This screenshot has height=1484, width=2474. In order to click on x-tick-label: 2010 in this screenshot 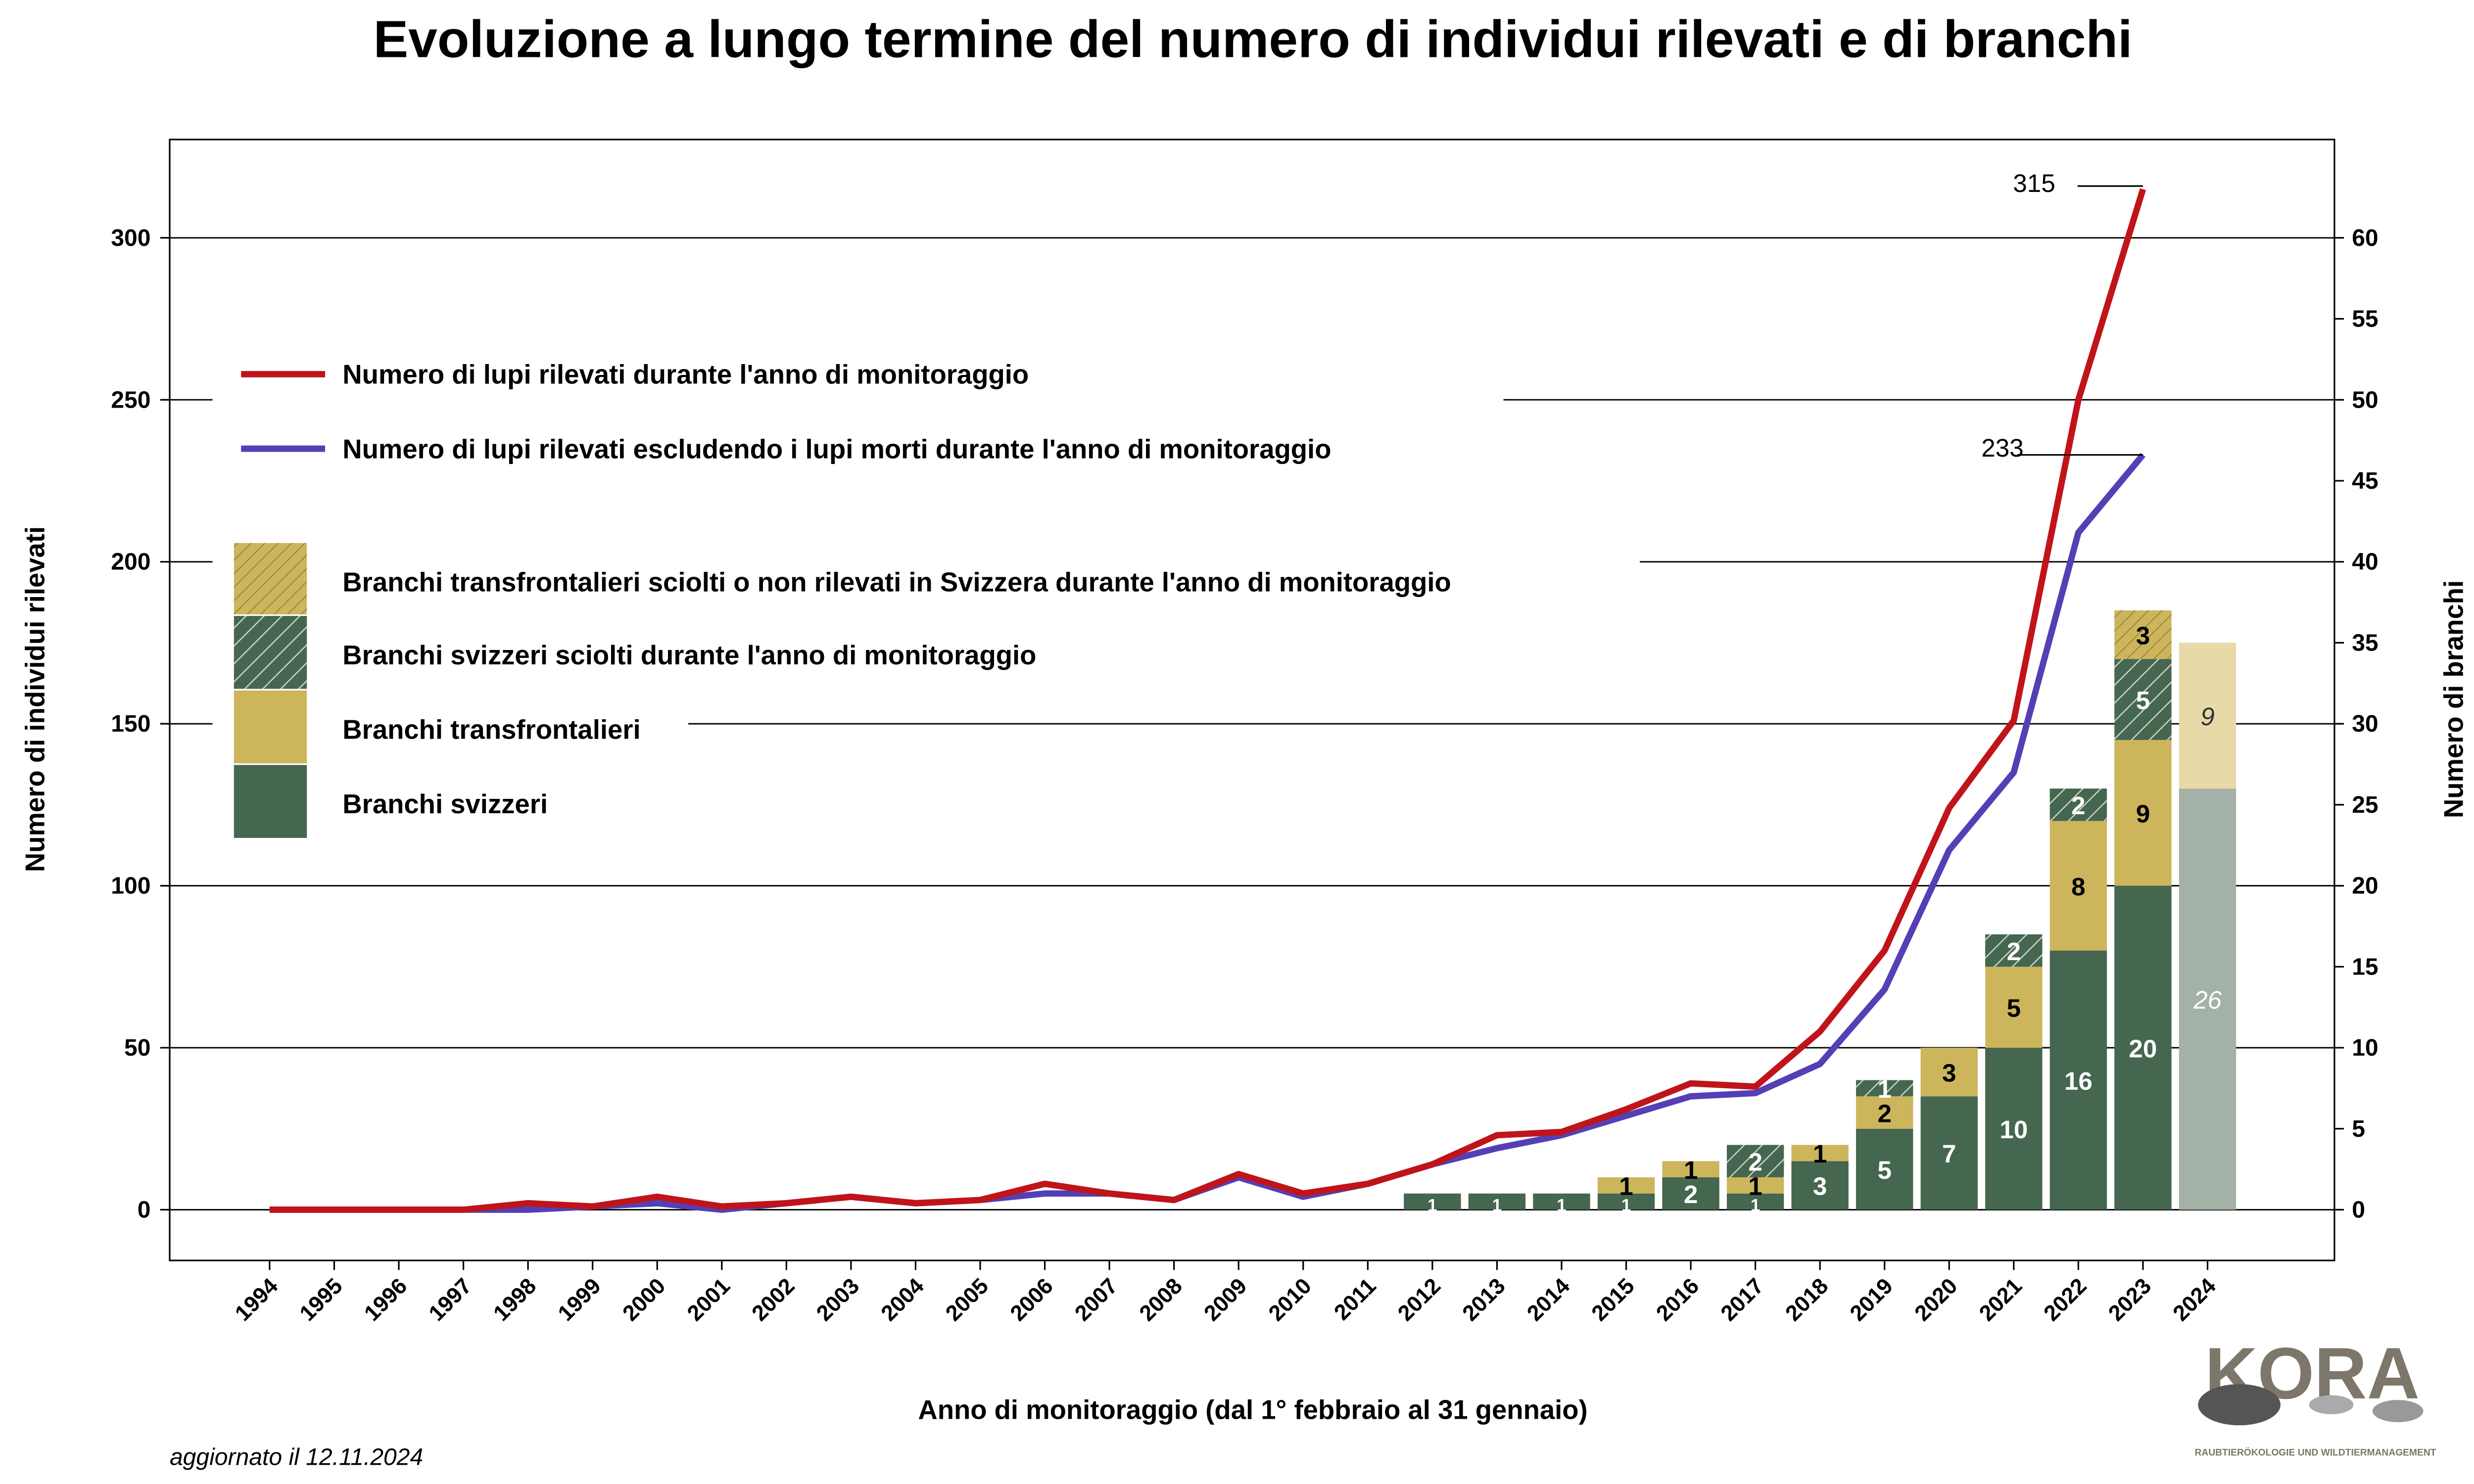, I will do `click(1290, 1299)`.